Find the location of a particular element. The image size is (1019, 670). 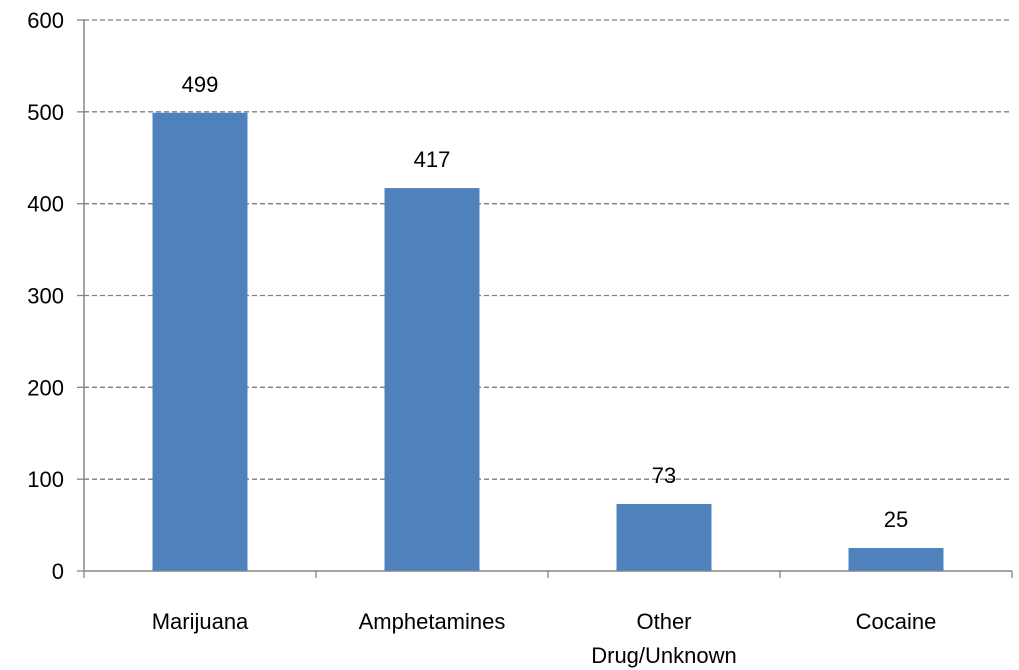

y-tick-label: 600 is located at coordinates (45, 20).